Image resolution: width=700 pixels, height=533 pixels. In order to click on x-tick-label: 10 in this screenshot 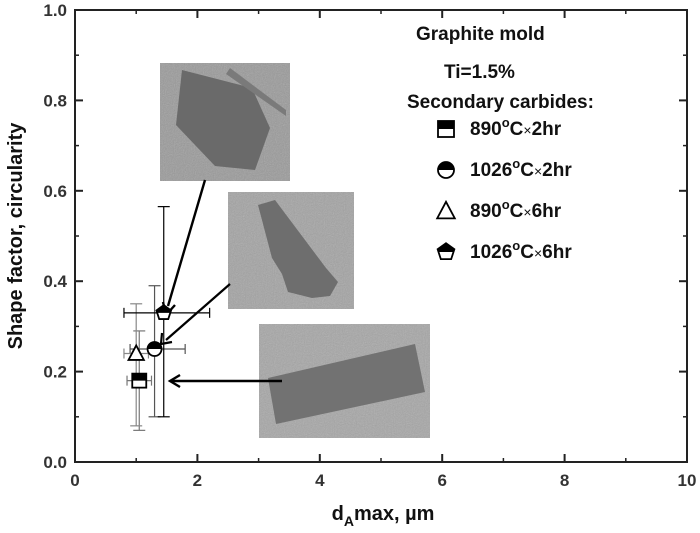, I will do `click(687, 480)`.